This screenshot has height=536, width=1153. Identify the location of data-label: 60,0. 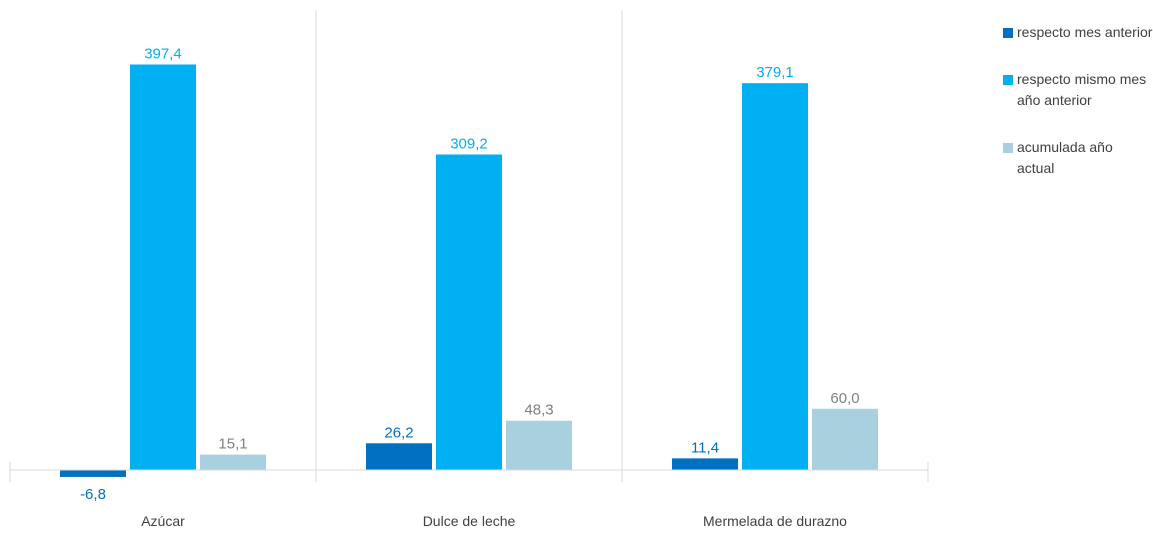
(844, 398).